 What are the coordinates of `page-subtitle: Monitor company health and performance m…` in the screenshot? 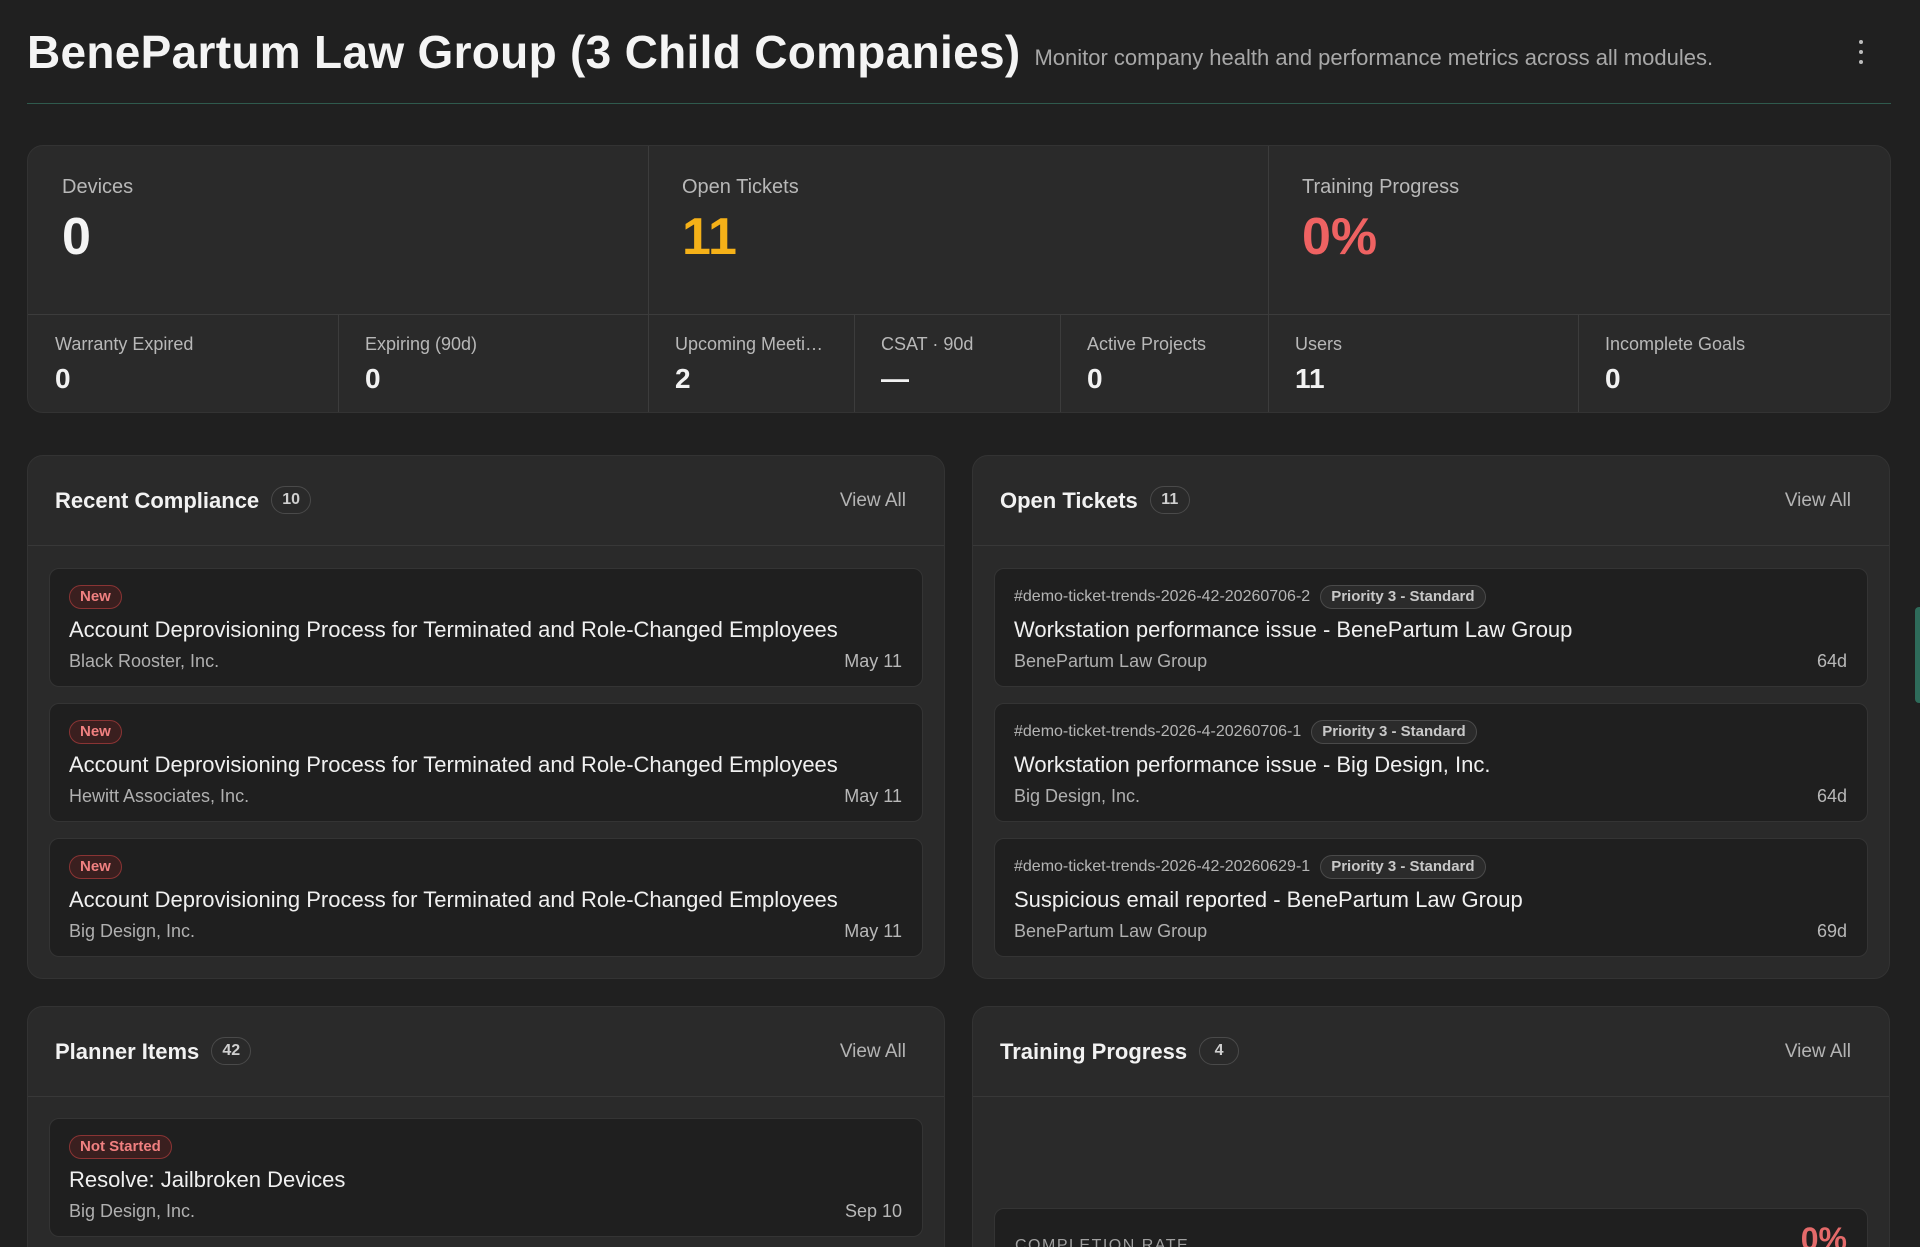 It's located at (1374, 57).